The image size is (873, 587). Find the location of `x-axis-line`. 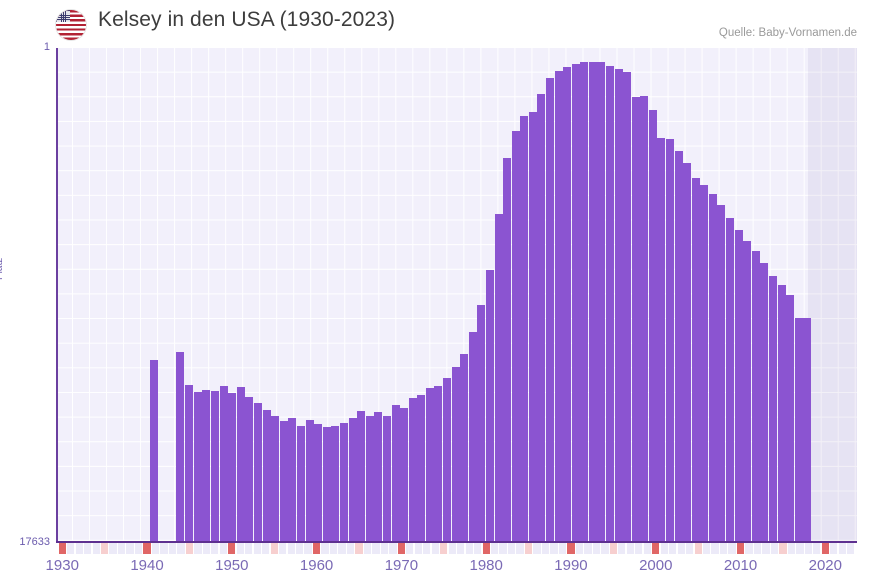

x-axis-line is located at coordinates (456, 542).